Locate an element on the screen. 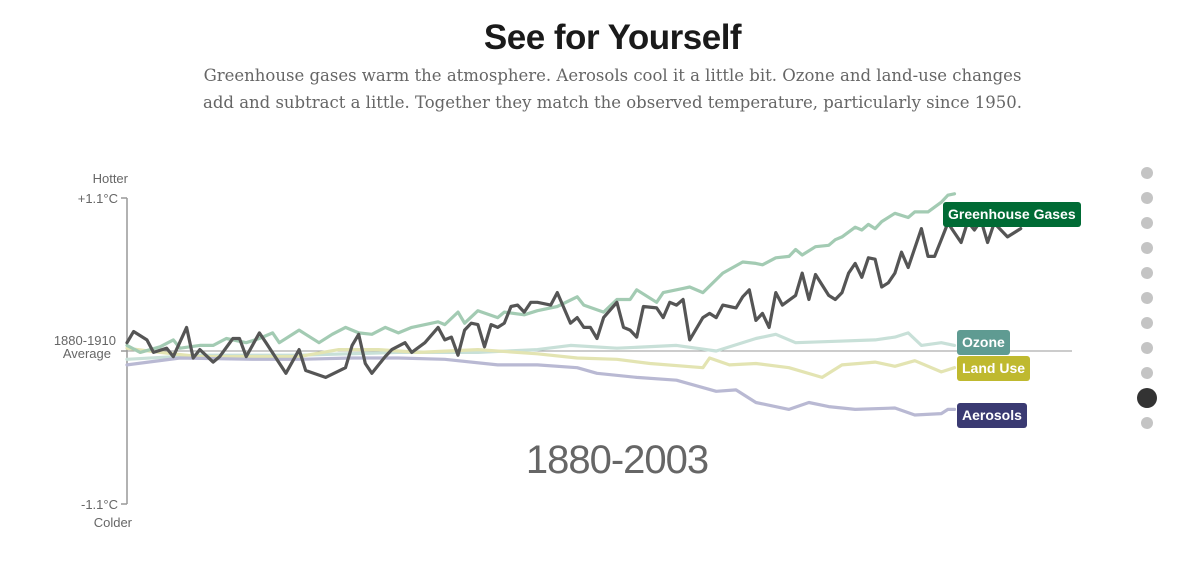 This screenshot has width=1201, height=575. series-line-aerosols is located at coordinates (541, 386).